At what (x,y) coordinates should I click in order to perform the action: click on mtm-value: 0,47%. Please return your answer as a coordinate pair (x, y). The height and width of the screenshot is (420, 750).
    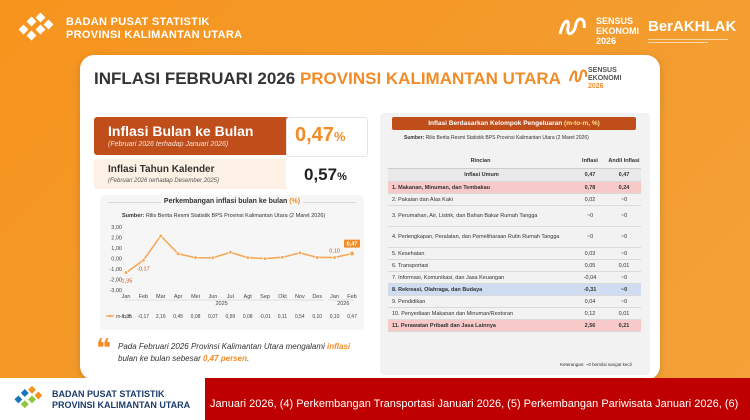
    Looking at the image, I should click on (320, 135).